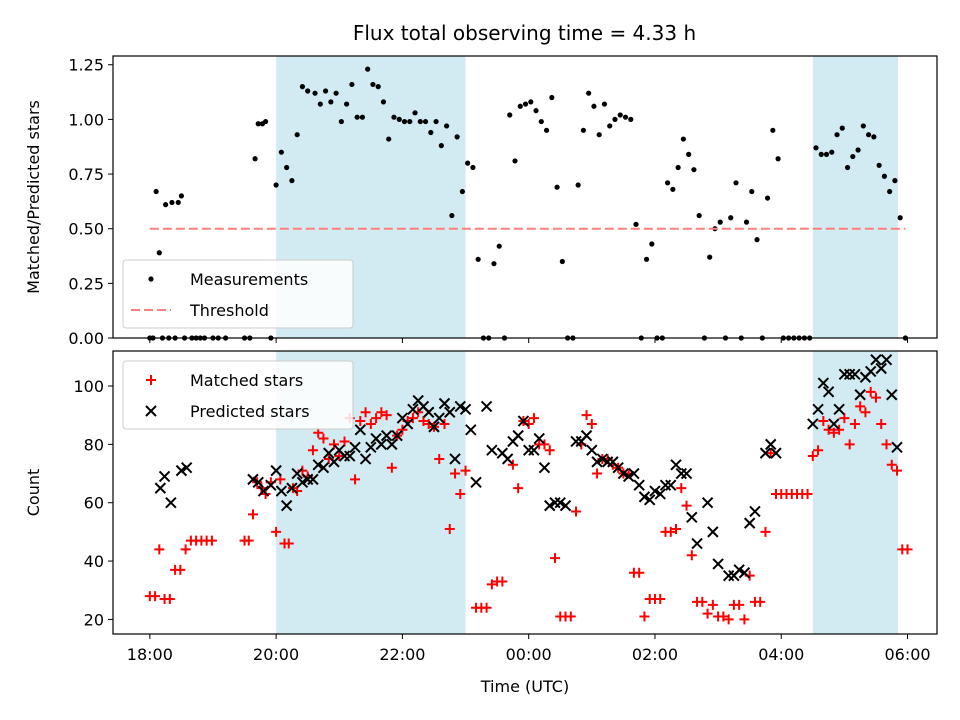  Describe the element at coordinates (250, 411) in the screenshot. I see `legend-label: Predicted stars` at that location.